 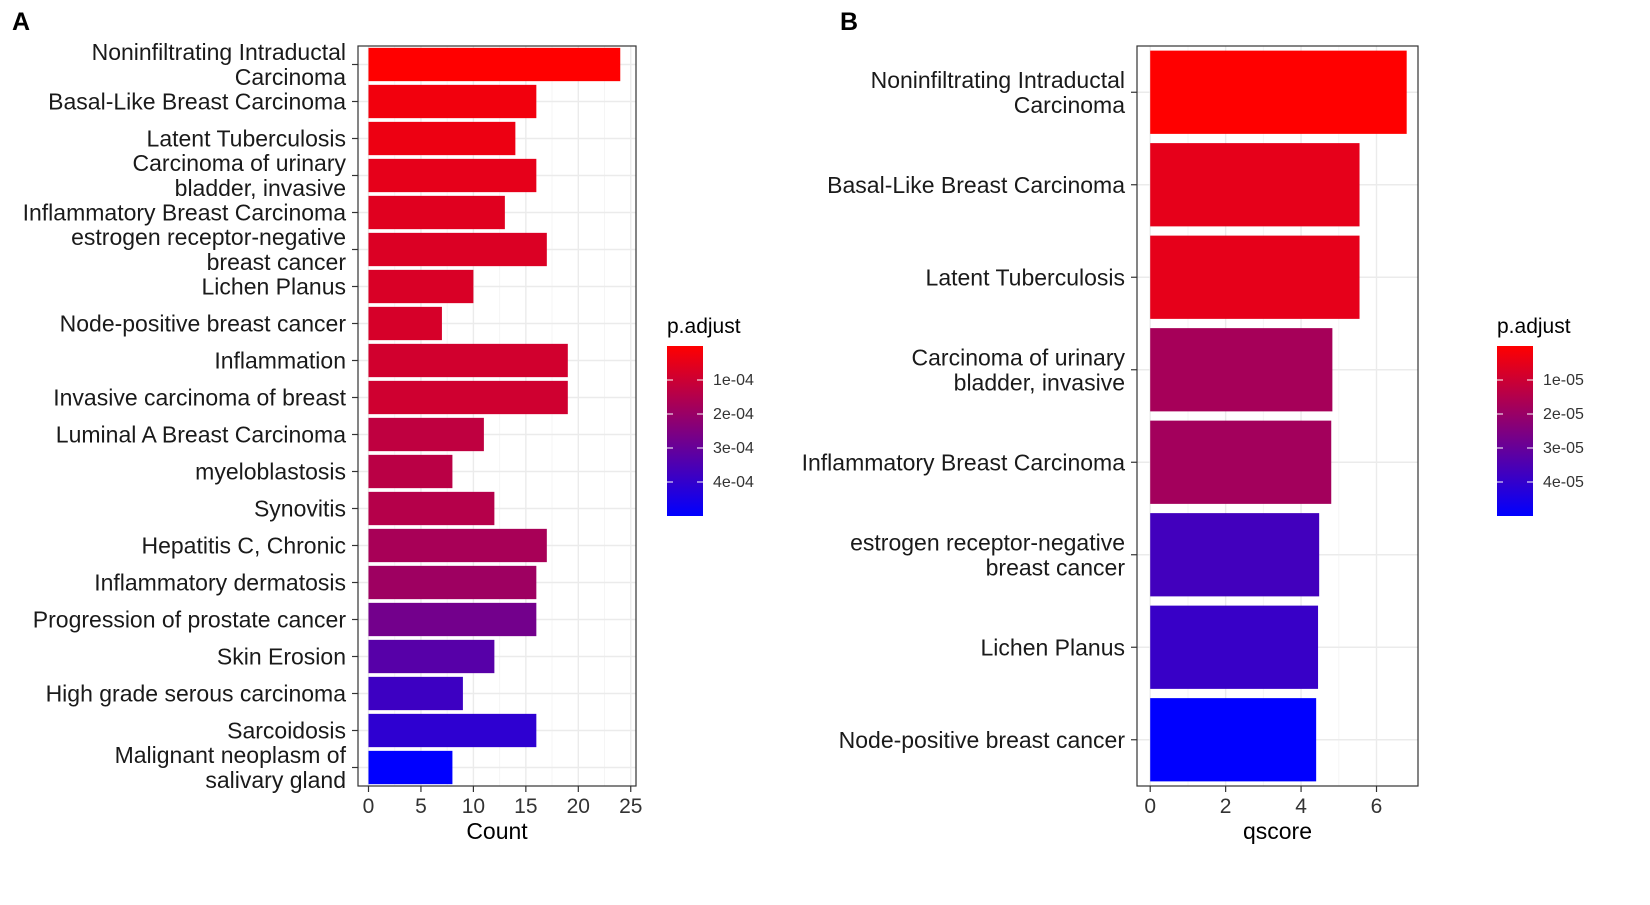 What do you see at coordinates (1277, 416) in the screenshot?
I see `panel-b-plot-border` at bounding box center [1277, 416].